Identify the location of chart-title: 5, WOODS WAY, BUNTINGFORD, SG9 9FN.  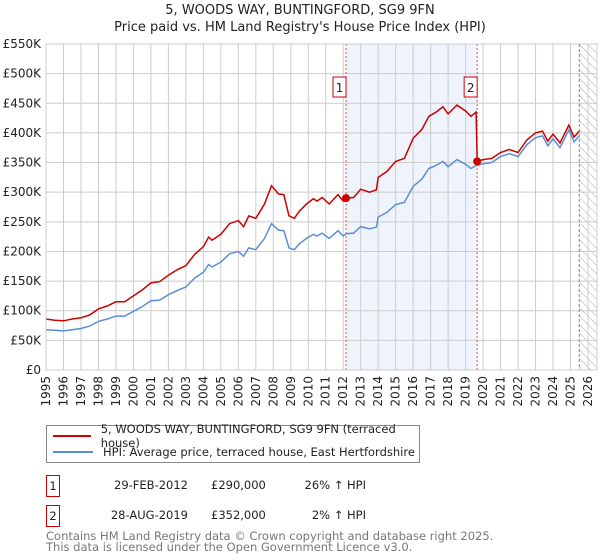
(300, 10).